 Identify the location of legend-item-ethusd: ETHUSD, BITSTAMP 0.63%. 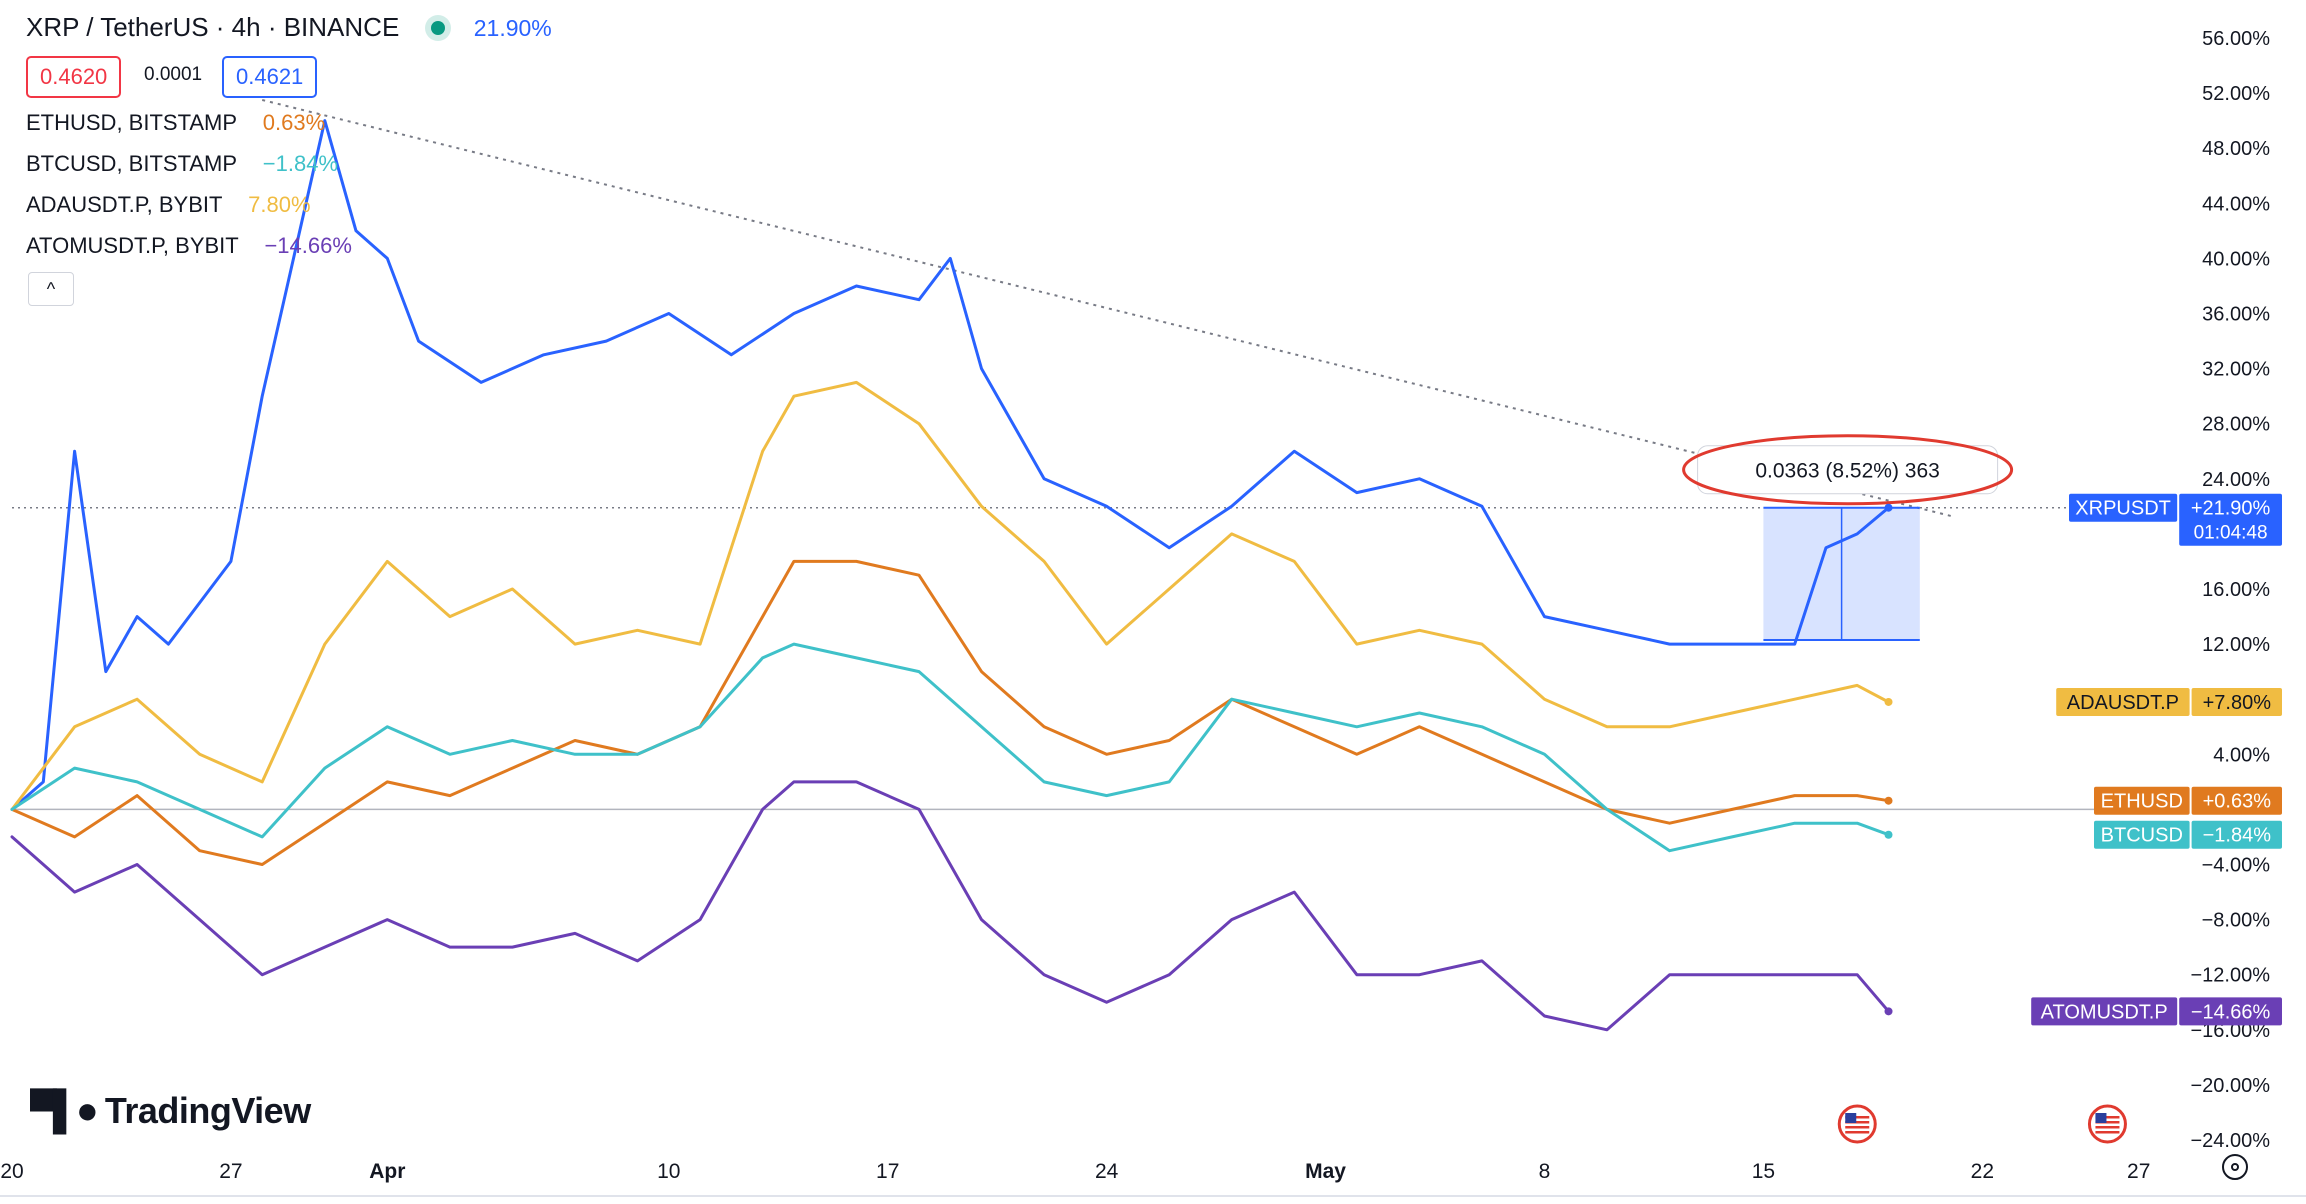
(175, 123).